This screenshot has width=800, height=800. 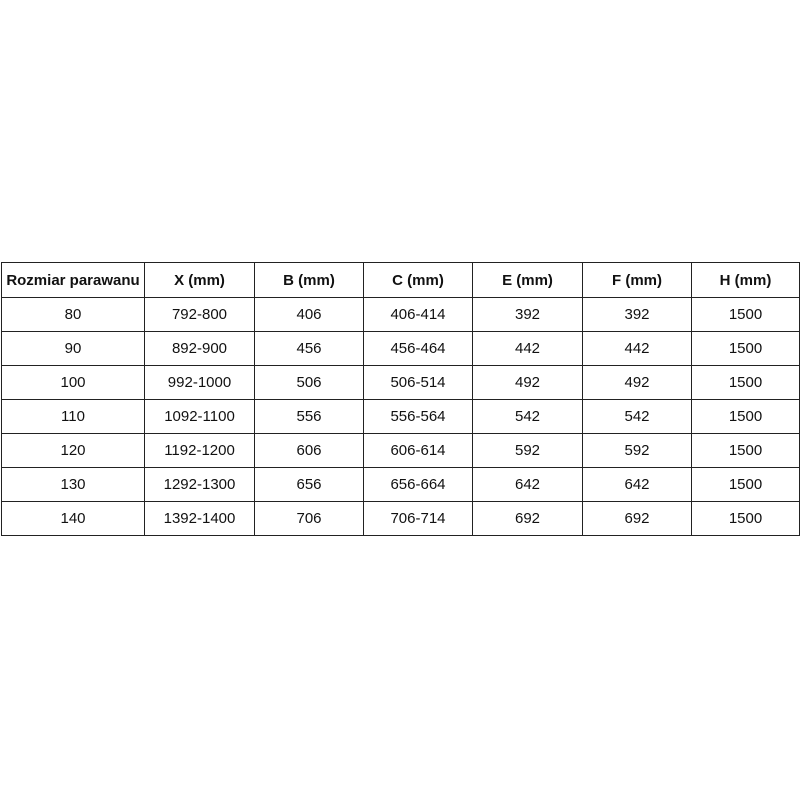 What do you see at coordinates (309, 348) in the screenshot?
I see `table-cell: 456` at bounding box center [309, 348].